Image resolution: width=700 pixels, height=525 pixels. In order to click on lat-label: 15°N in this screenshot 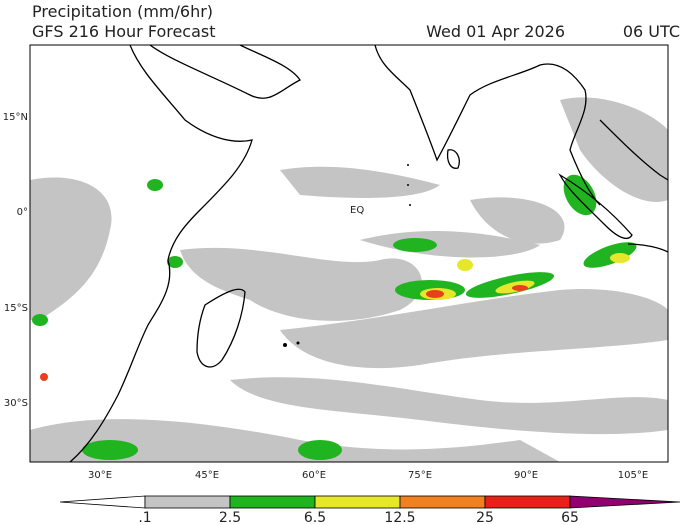, I will do `click(15, 117)`.